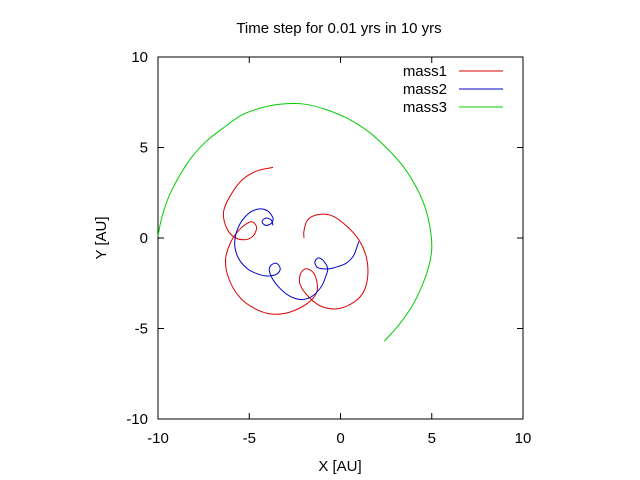 Image resolution: width=640 pixels, height=480 pixels. What do you see at coordinates (139, 57) in the screenshot?
I see `y-tick-label: 10` at bounding box center [139, 57].